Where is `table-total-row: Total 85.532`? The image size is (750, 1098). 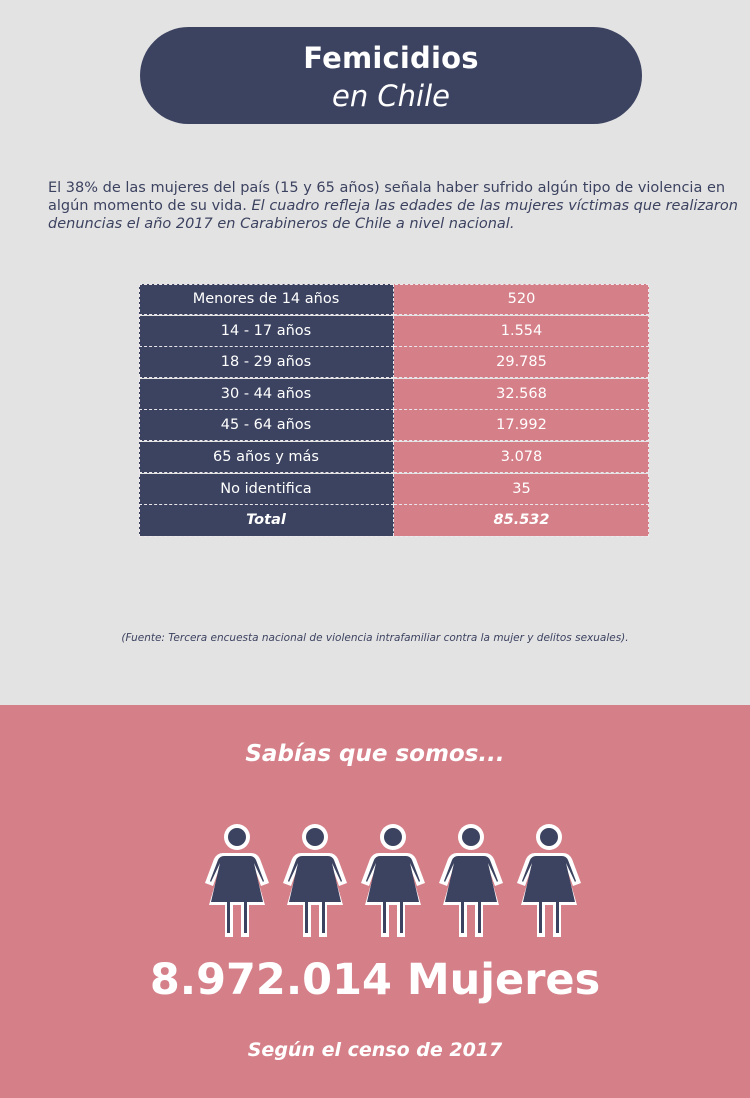
table-total-row: Total 85.532 is located at coordinates (394, 521).